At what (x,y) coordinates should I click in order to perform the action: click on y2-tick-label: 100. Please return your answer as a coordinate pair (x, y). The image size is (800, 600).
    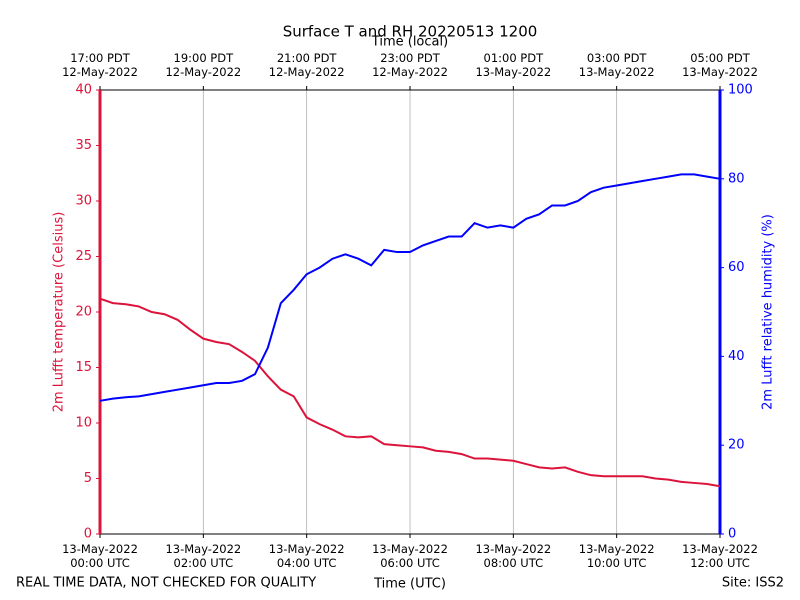
    Looking at the image, I should click on (740, 90).